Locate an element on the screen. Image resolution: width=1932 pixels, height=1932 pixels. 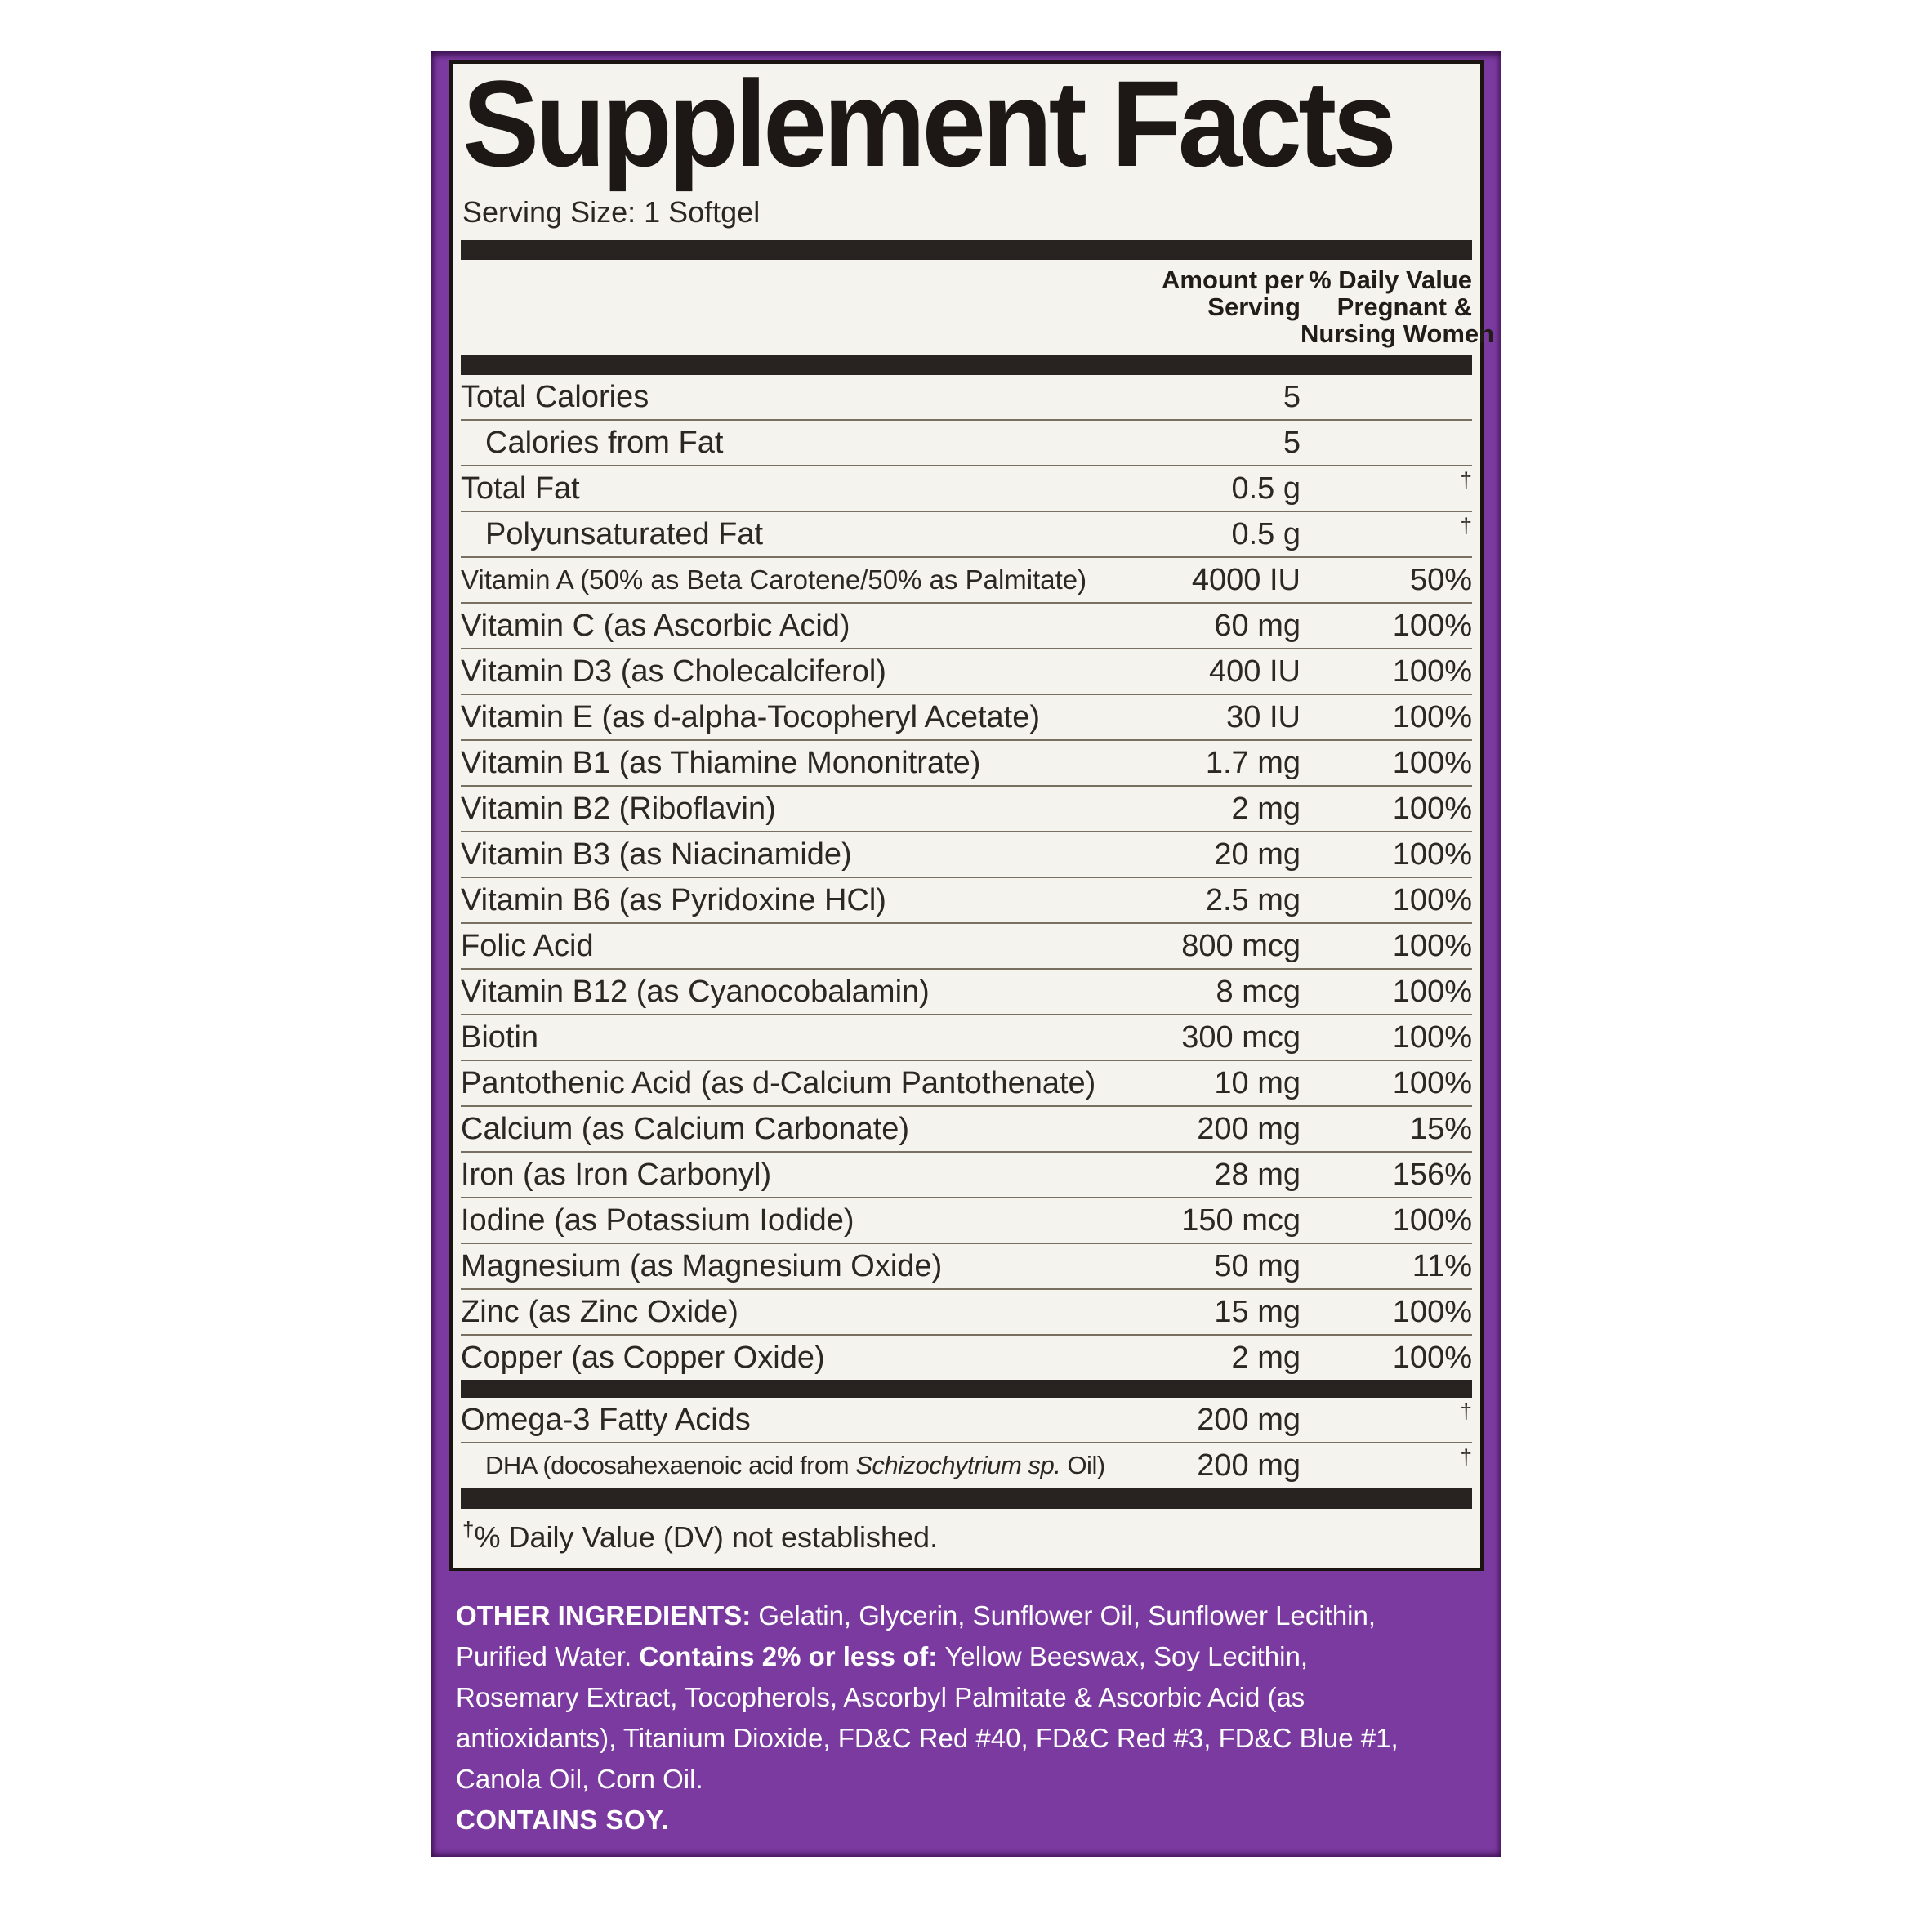
table-row: Zinc (as Zinc Oxide) 15 mg 100% is located at coordinates (966, 1313).